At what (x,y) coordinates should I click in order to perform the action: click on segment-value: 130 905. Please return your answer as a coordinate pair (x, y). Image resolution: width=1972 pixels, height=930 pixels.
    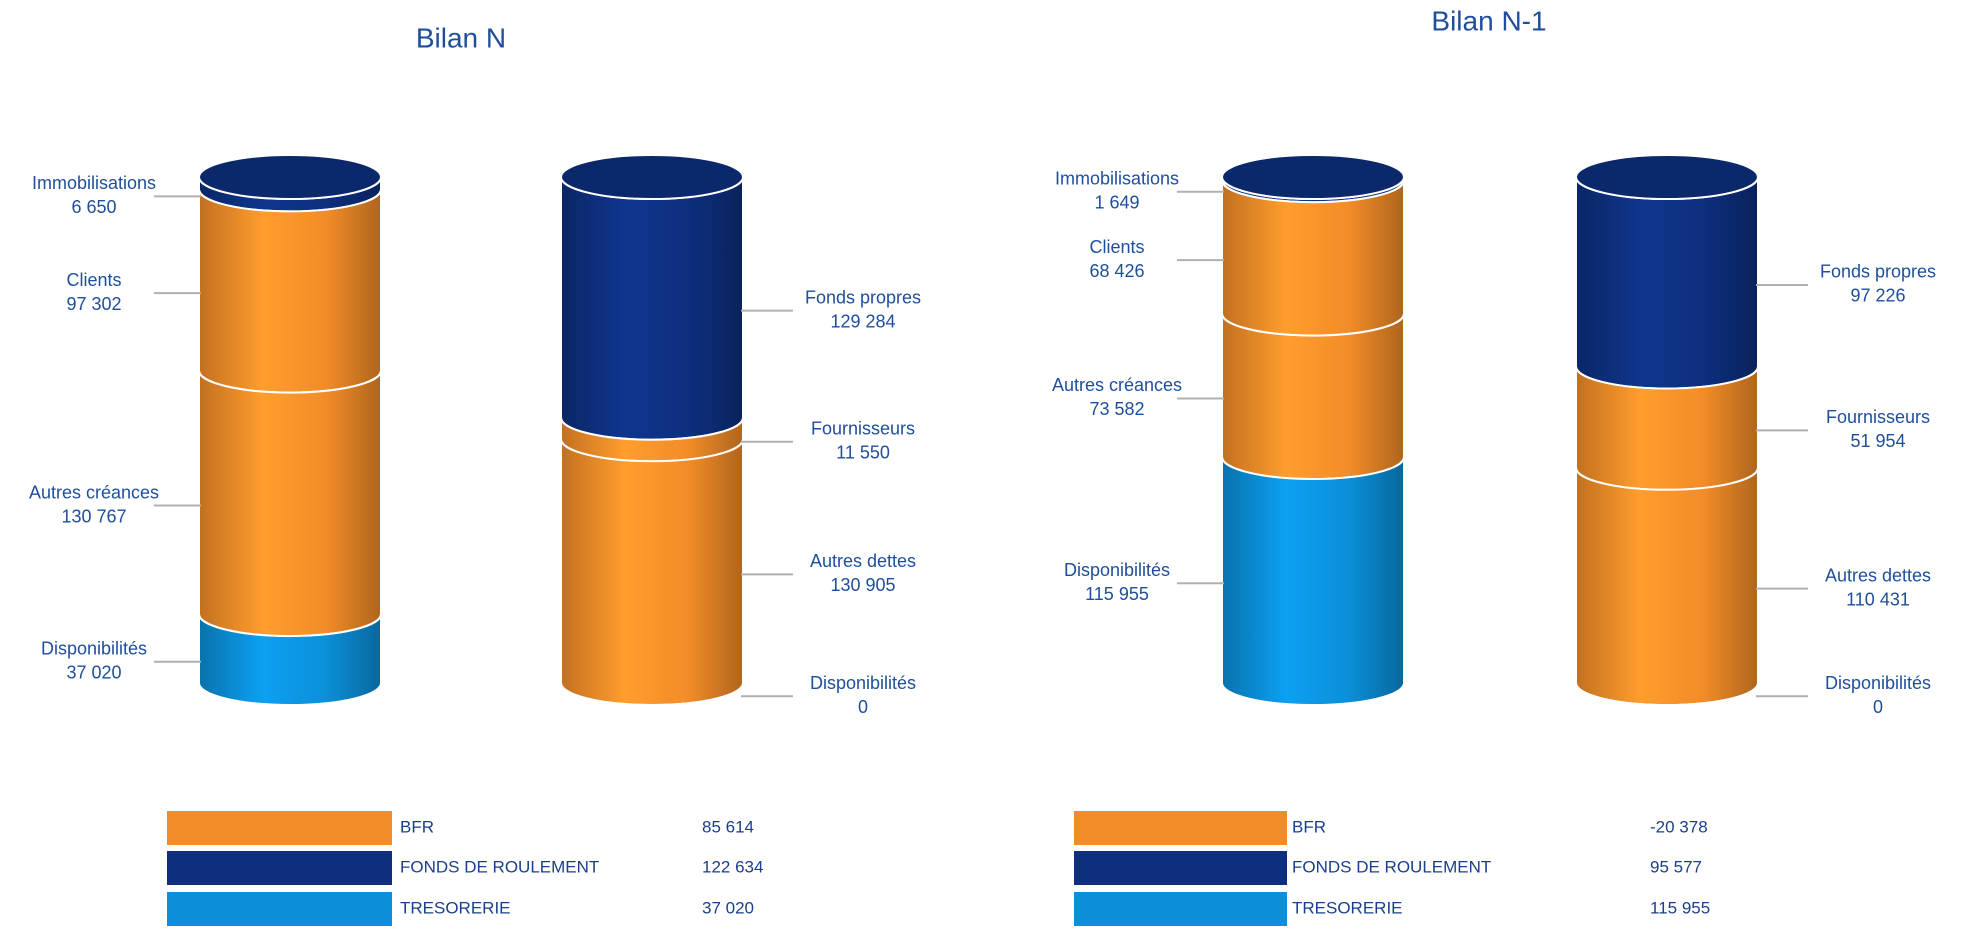
    Looking at the image, I should click on (862, 585).